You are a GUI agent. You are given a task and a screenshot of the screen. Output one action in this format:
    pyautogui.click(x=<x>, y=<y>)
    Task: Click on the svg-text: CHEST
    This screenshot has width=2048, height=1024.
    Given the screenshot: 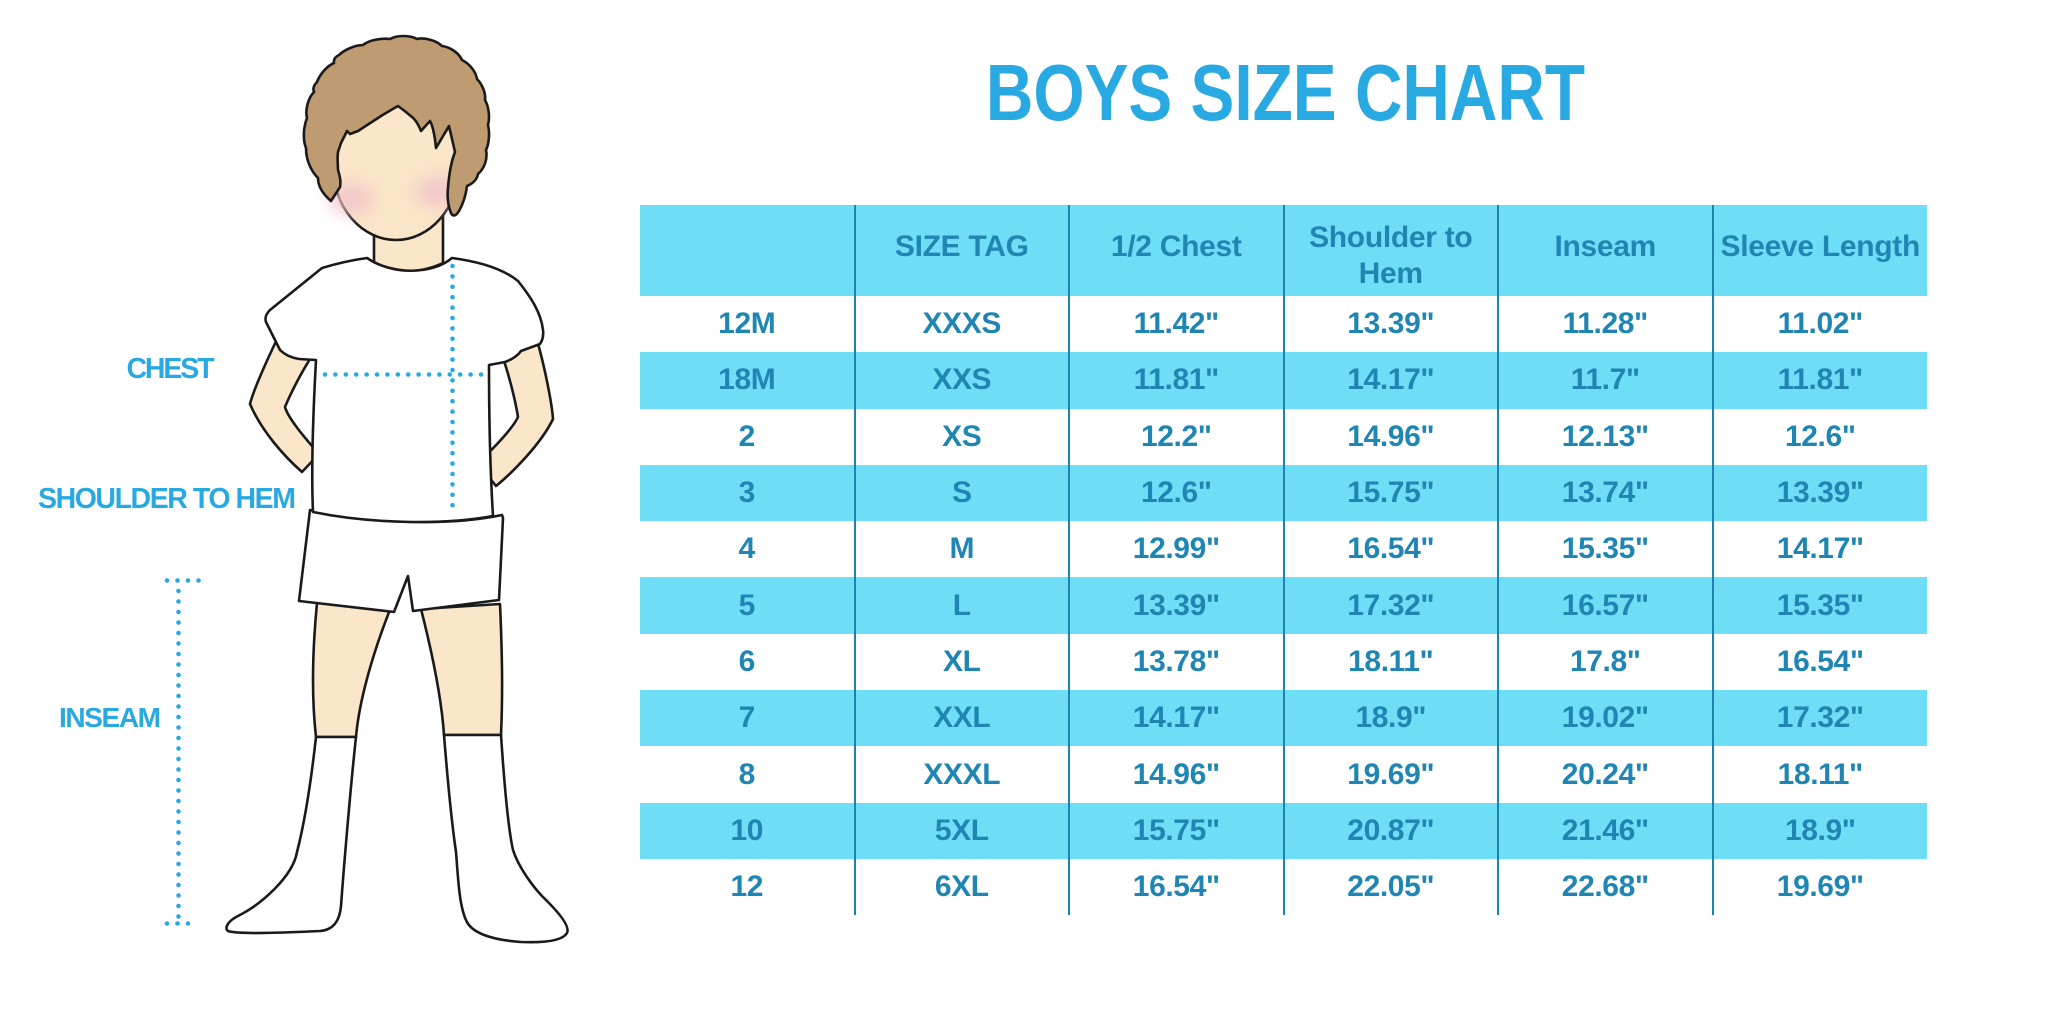 What is the action you would take?
    pyautogui.click(x=171, y=369)
    